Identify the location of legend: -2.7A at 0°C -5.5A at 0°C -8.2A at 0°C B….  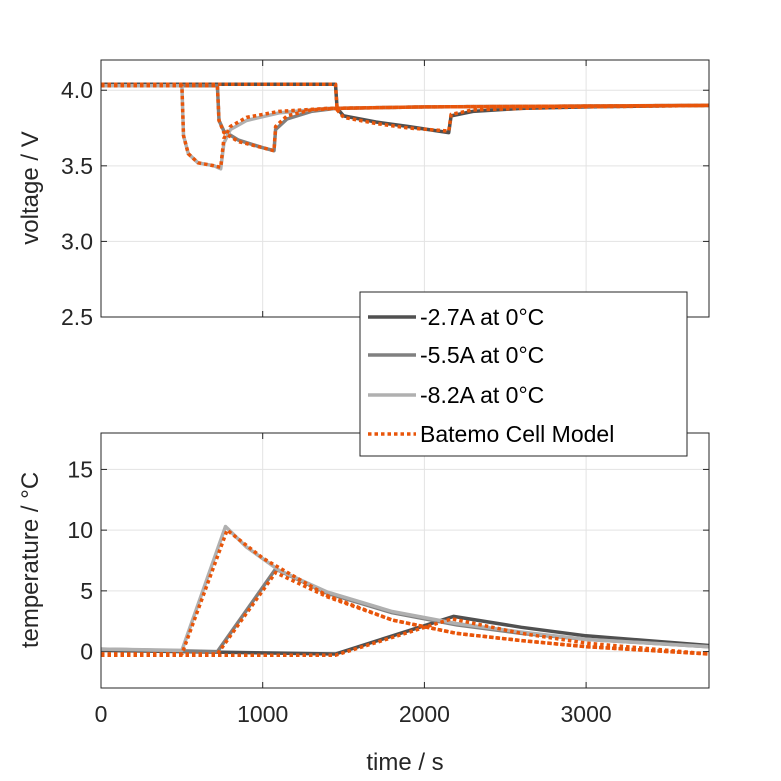
(523, 374).